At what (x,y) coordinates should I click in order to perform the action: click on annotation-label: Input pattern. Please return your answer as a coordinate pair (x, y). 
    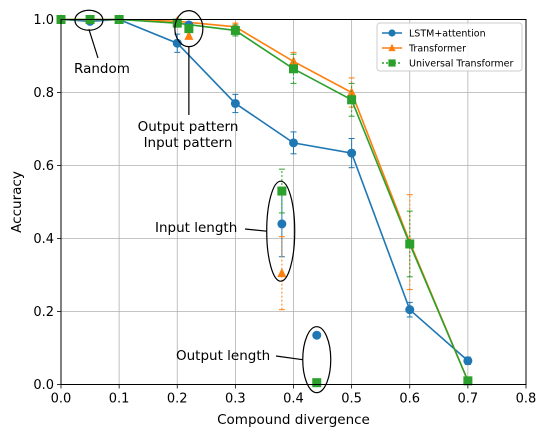
    Looking at the image, I should click on (188, 143).